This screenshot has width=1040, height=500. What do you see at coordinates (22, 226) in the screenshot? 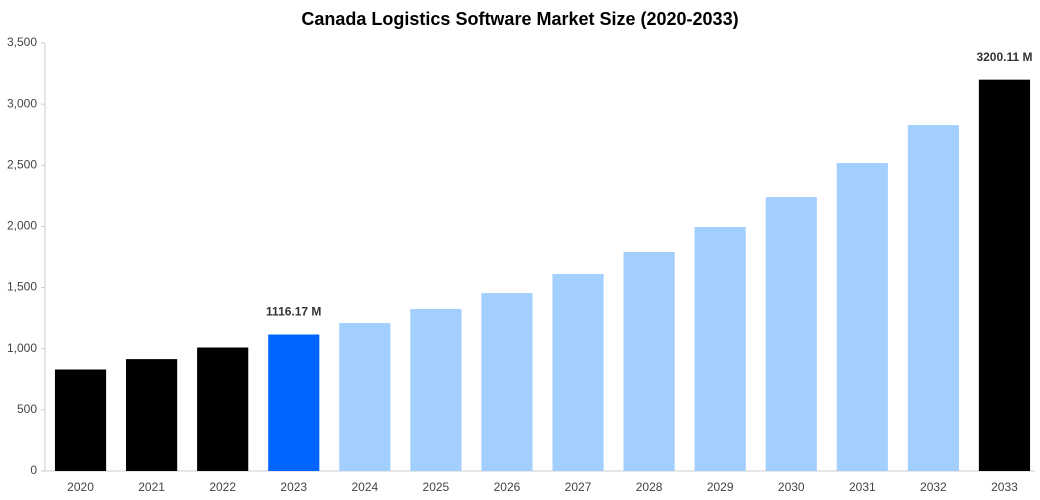
I see `y-tick-label: 2,000` at bounding box center [22, 226].